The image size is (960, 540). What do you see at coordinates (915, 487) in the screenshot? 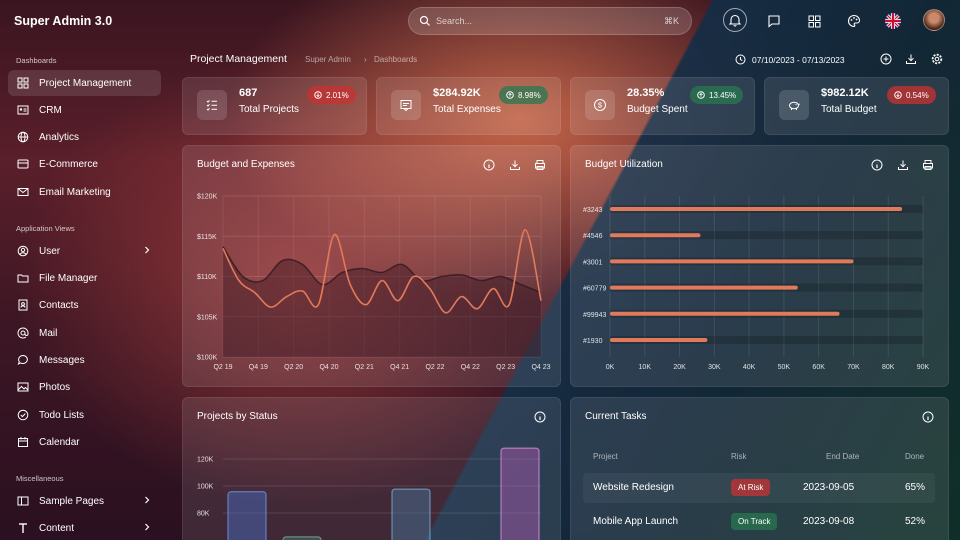
I see `task-done: 65%` at bounding box center [915, 487].